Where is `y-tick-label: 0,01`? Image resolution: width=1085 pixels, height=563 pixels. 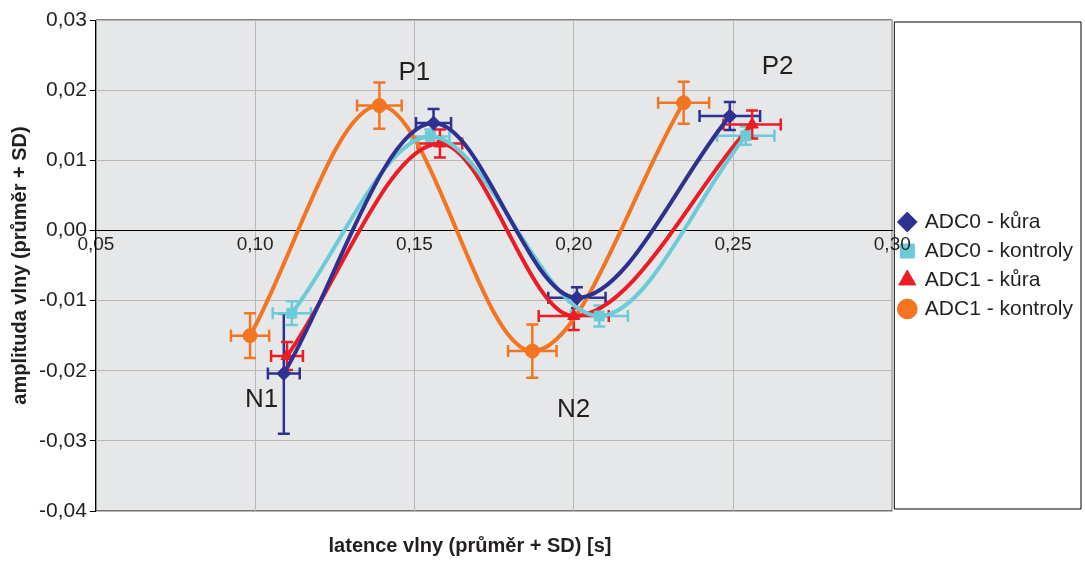 y-tick-label: 0,01 is located at coordinates (66, 159).